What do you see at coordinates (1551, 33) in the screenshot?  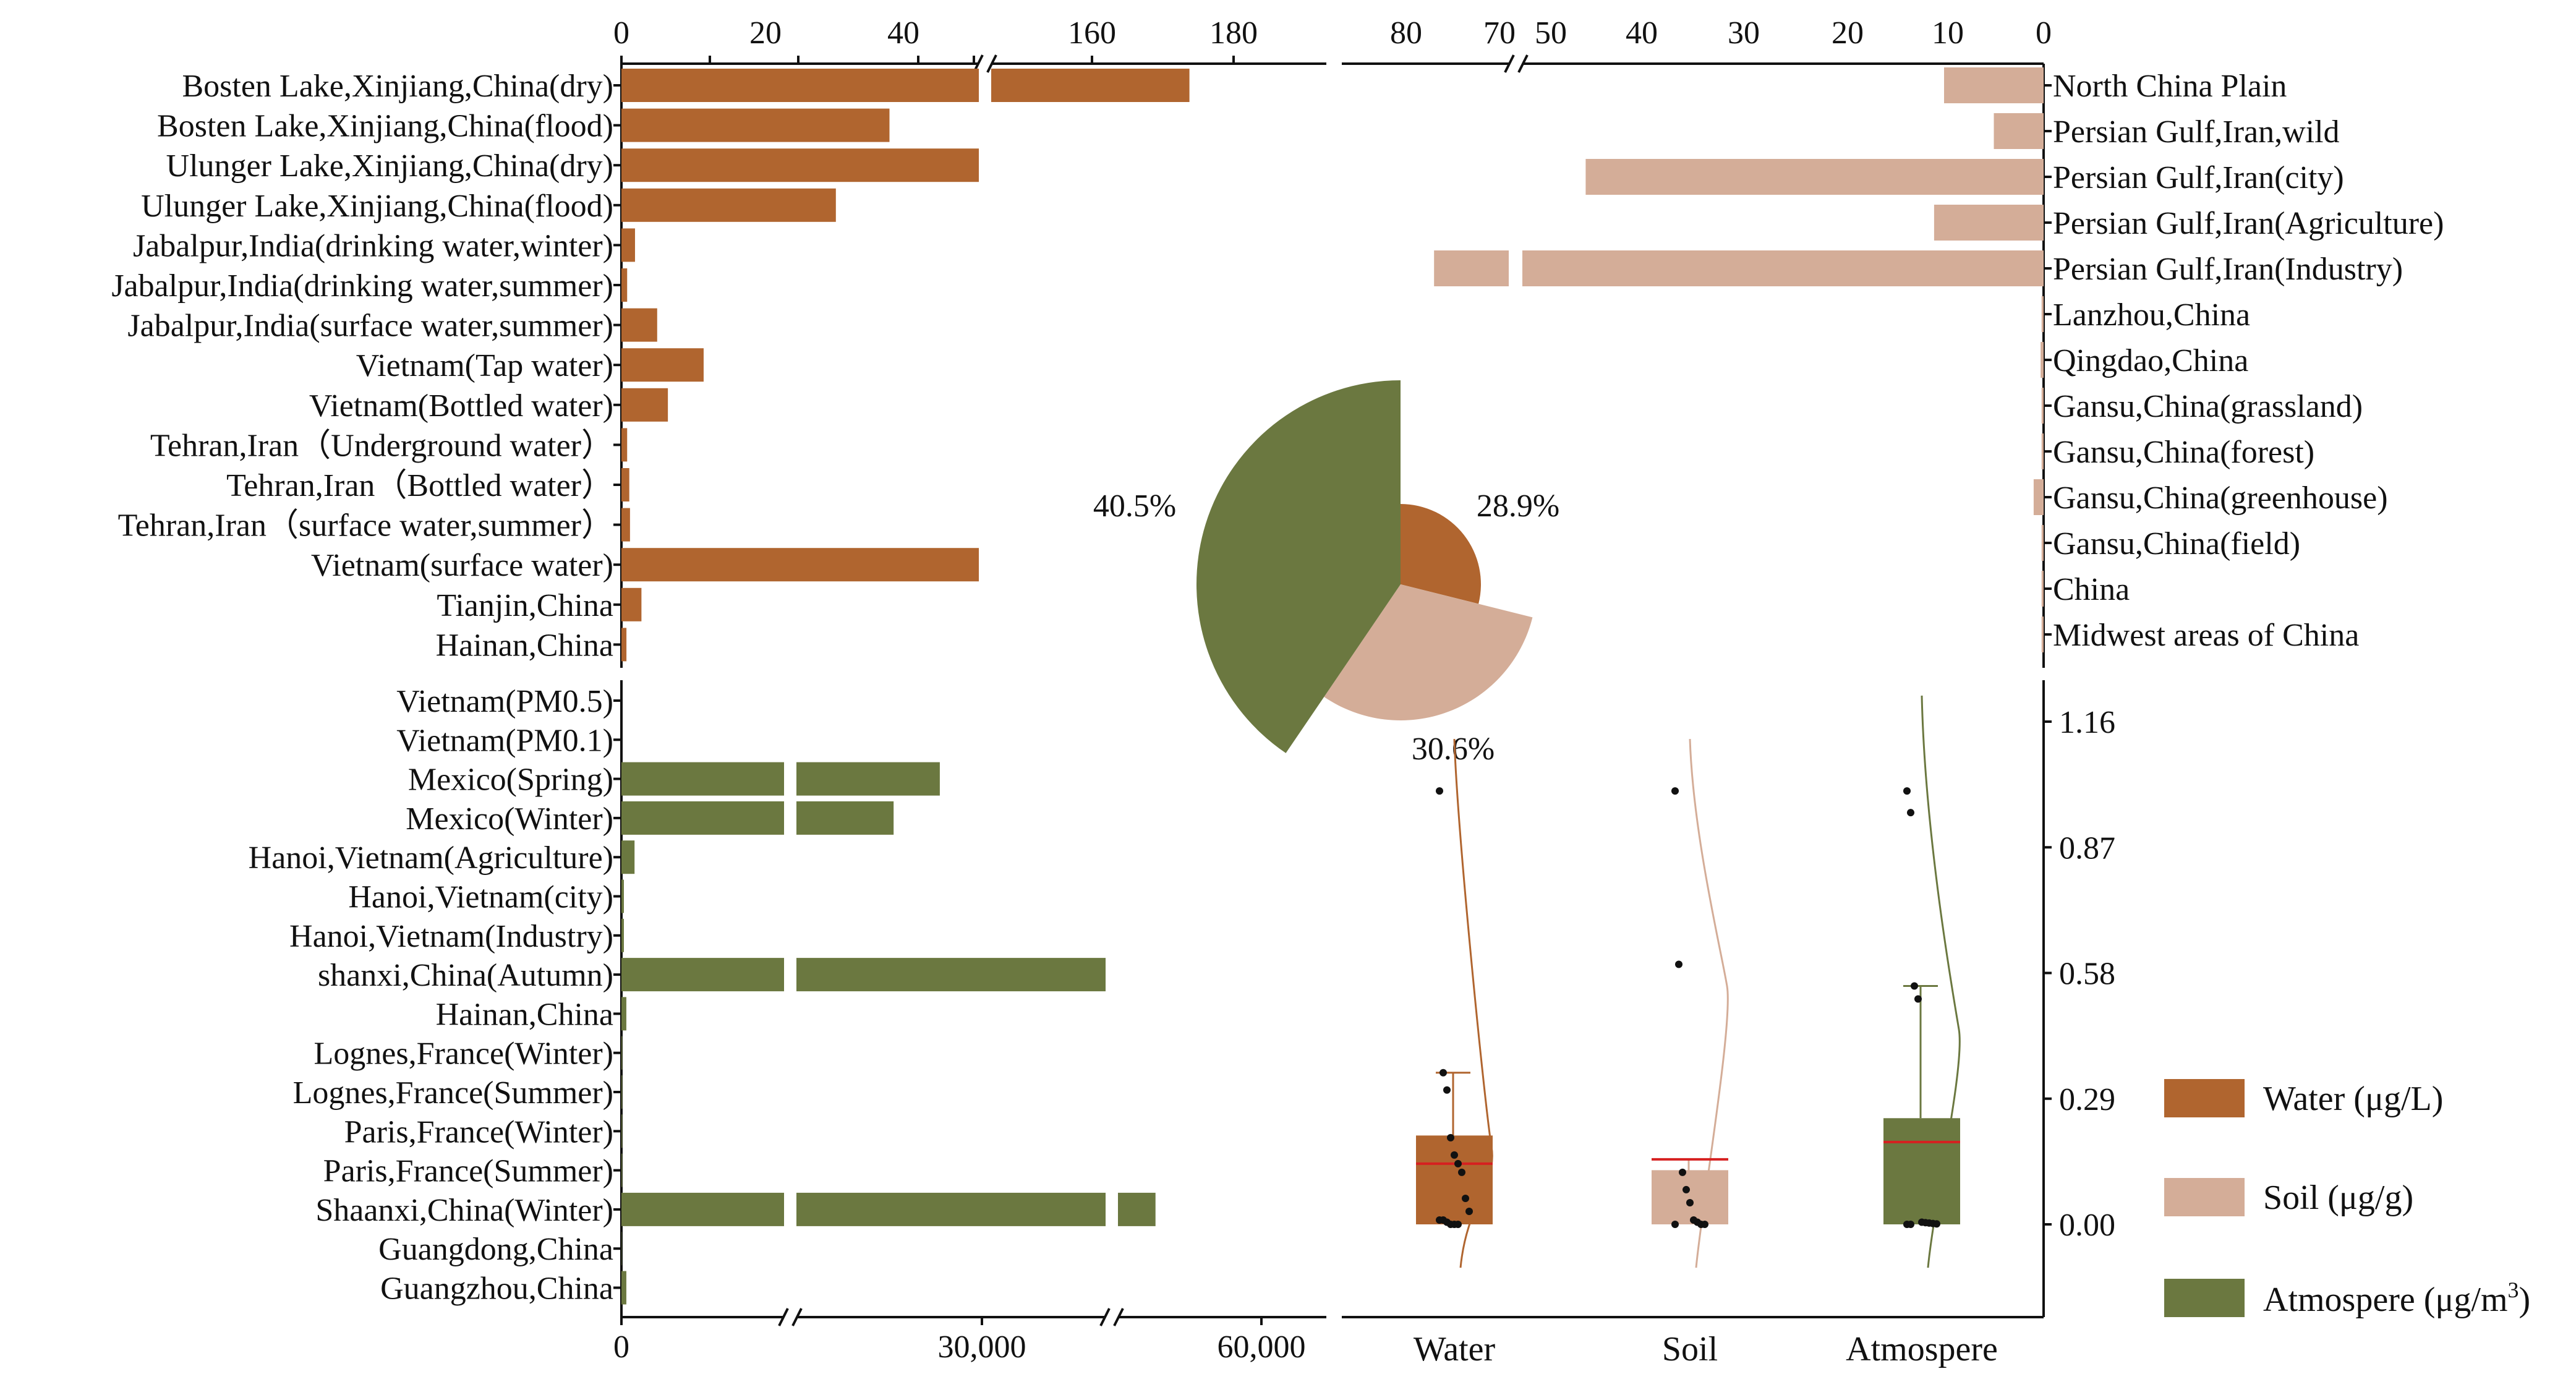 I see `soil-tick-label: 50` at bounding box center [1551, 33].